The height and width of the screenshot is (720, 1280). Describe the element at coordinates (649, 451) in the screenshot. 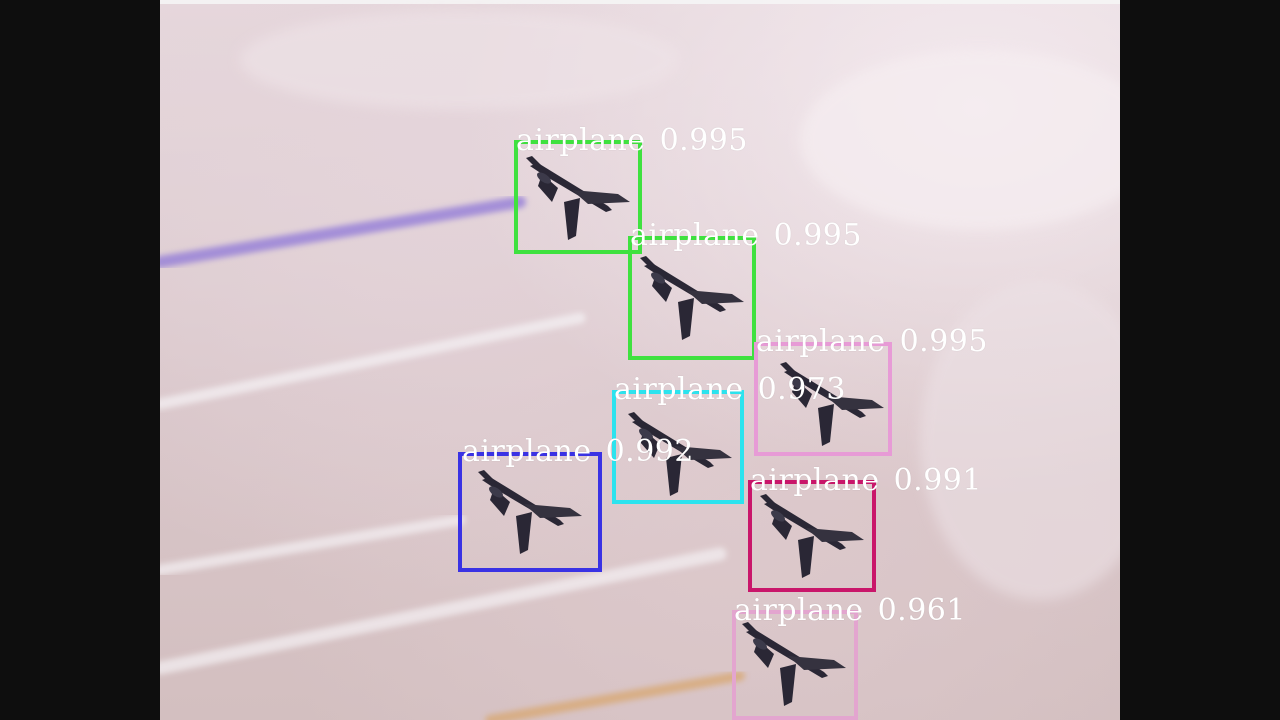

I see `detection-score: 0.992` at that location.